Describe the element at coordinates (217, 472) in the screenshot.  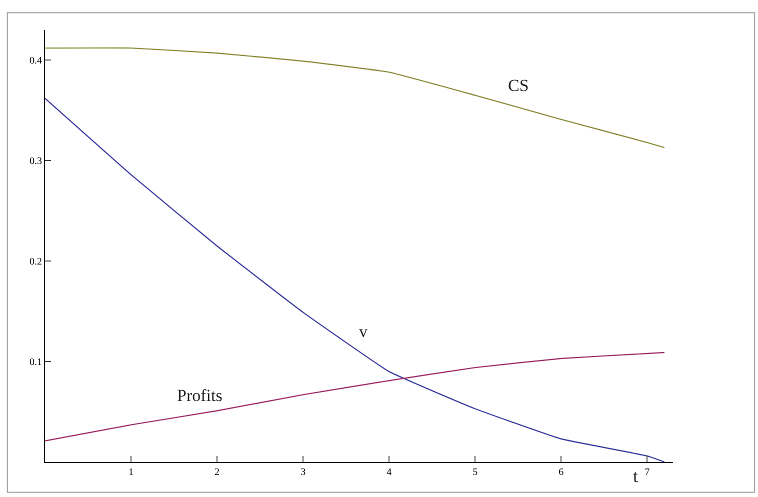
I see `x-tick-label: 2` at that location.